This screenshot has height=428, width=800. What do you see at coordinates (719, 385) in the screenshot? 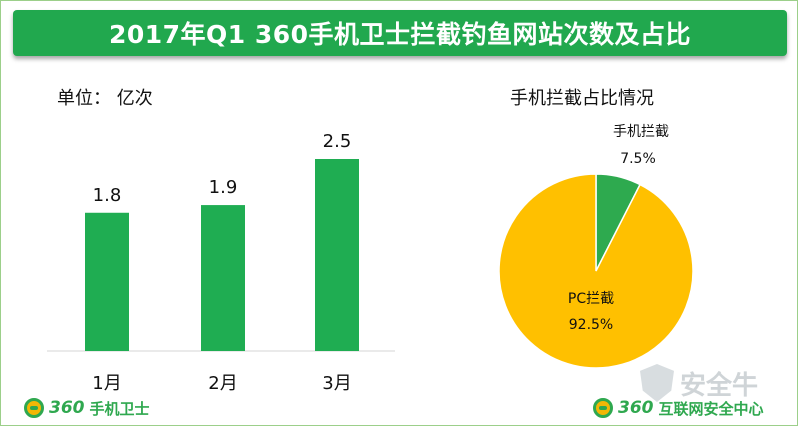
I see `watermark-text: 安全牛` at bounding box center [719, 385].